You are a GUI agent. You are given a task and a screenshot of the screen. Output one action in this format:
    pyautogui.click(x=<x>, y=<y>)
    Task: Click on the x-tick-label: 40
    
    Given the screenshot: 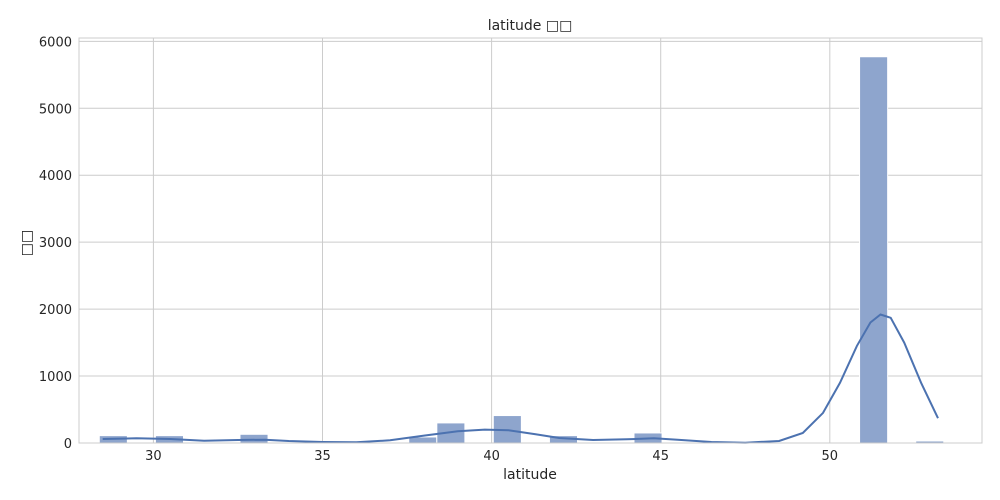 What is the action you would take?
    pyautogui.click(x=491, y=456)
    